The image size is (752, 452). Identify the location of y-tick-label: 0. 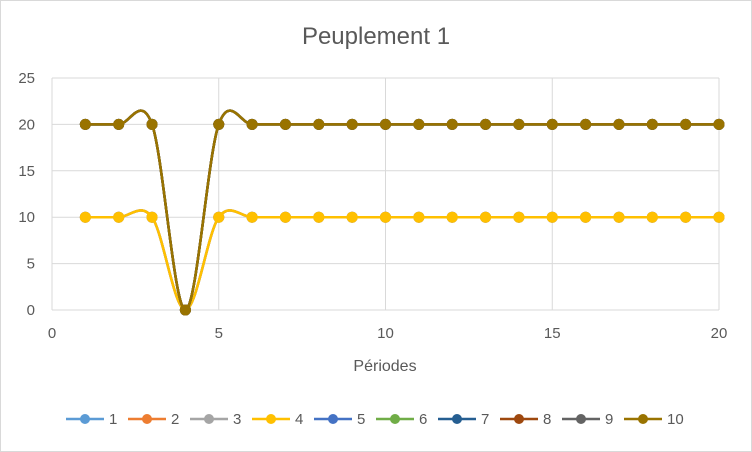
(31, 310).